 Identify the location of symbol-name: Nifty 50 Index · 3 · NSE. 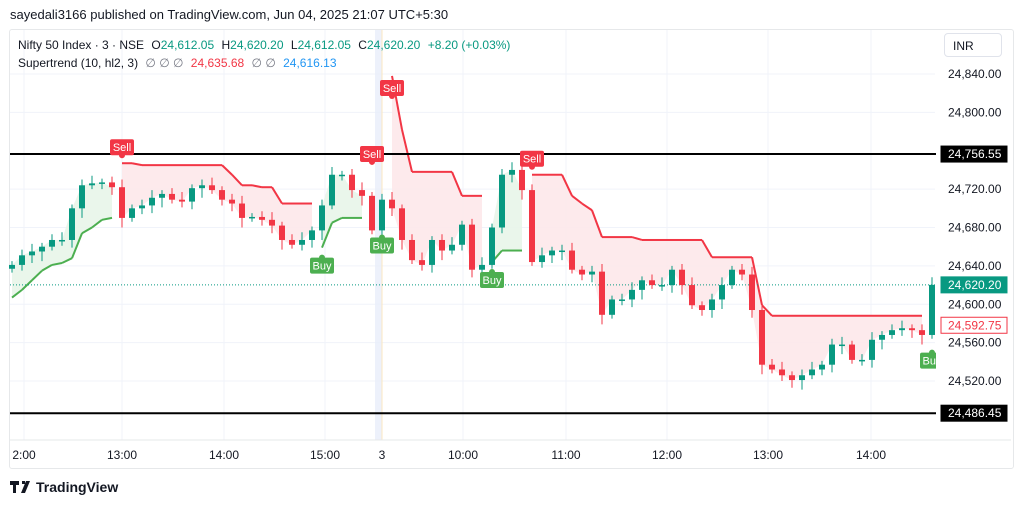
(81, 45).